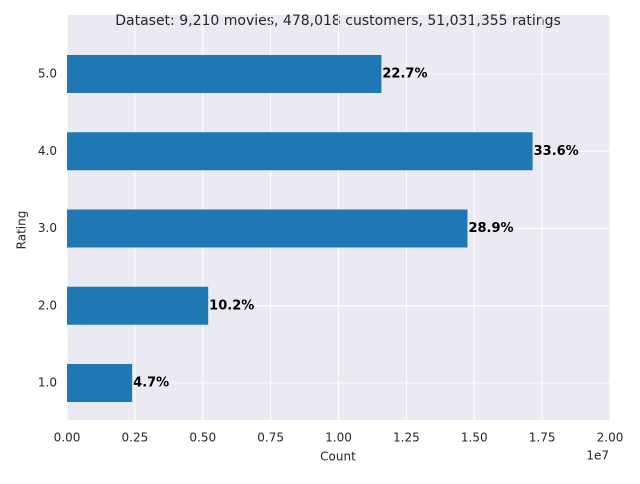 This screenshot has width=640, height=484. What do you see at coordinates (47, 228) in the screenshot?
I see `y-tick-label: 3.0` at bounding box center [47, 228].